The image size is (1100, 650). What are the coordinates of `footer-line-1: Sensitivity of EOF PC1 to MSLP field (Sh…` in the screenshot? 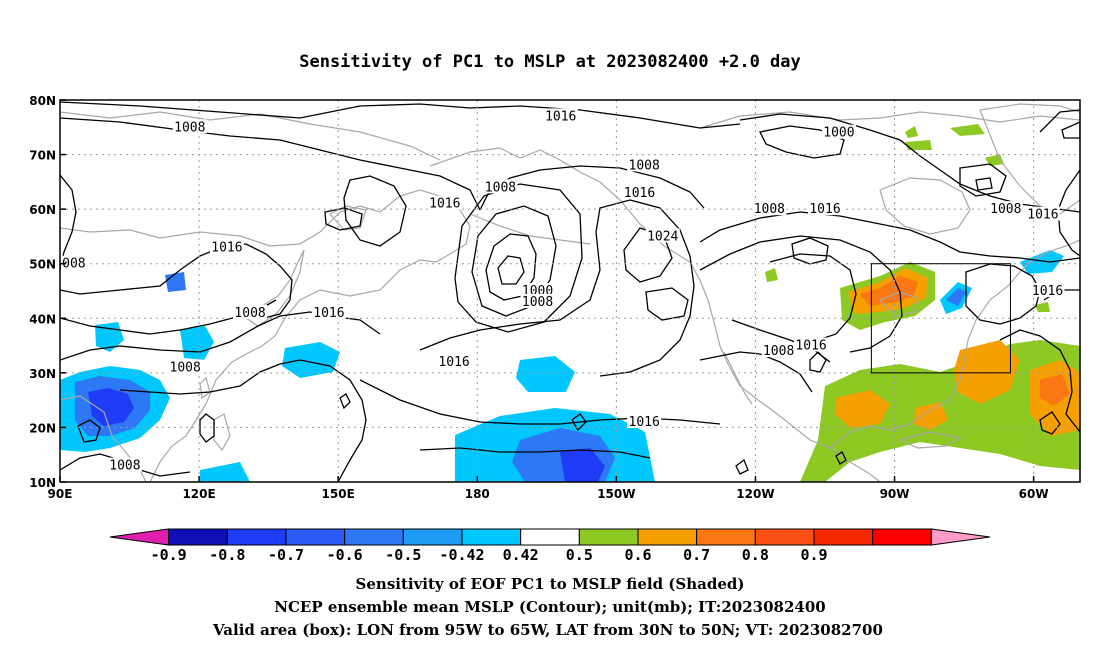 It's located at (550, 584).